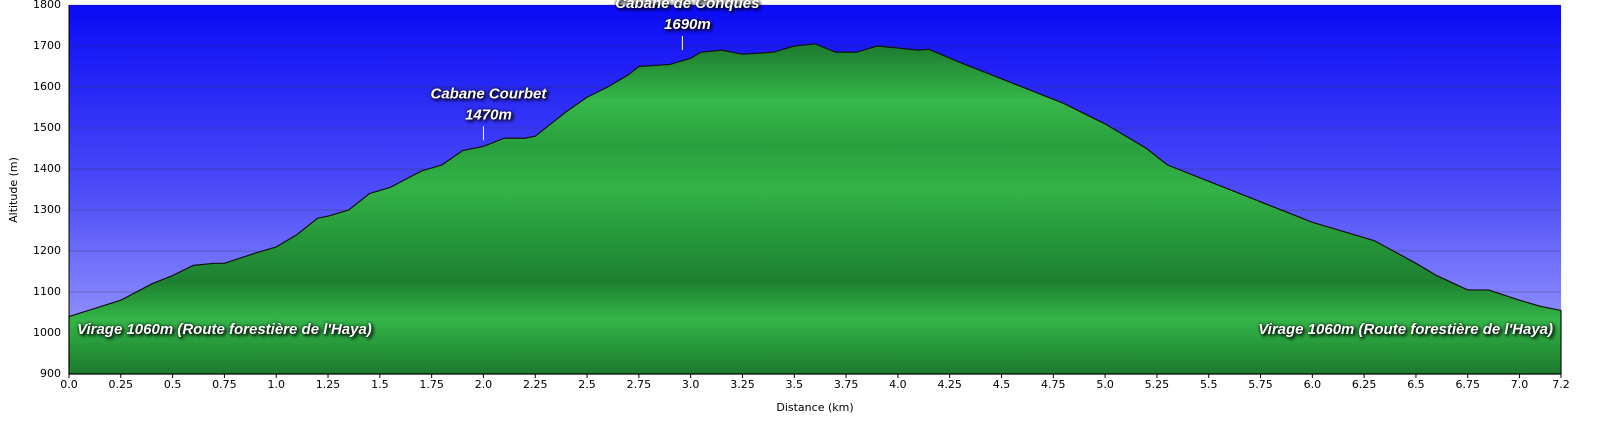 This screenshot has width=1600, height=423. I want to click on x-tick-label: 3.75, so click(846, 384).